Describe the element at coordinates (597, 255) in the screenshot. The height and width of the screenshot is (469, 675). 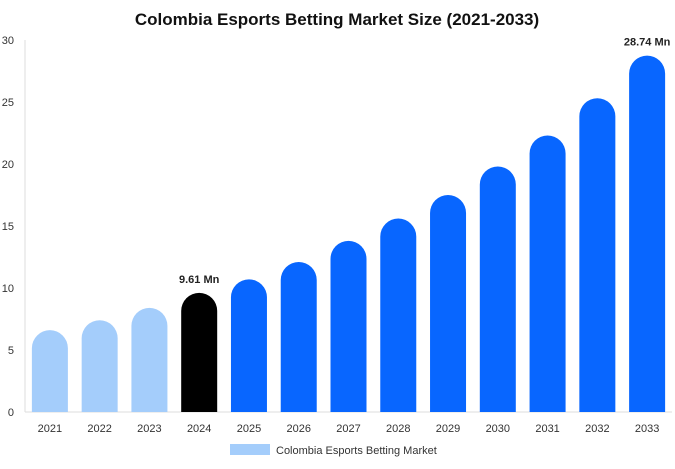
I see `bar-2032` at that location.